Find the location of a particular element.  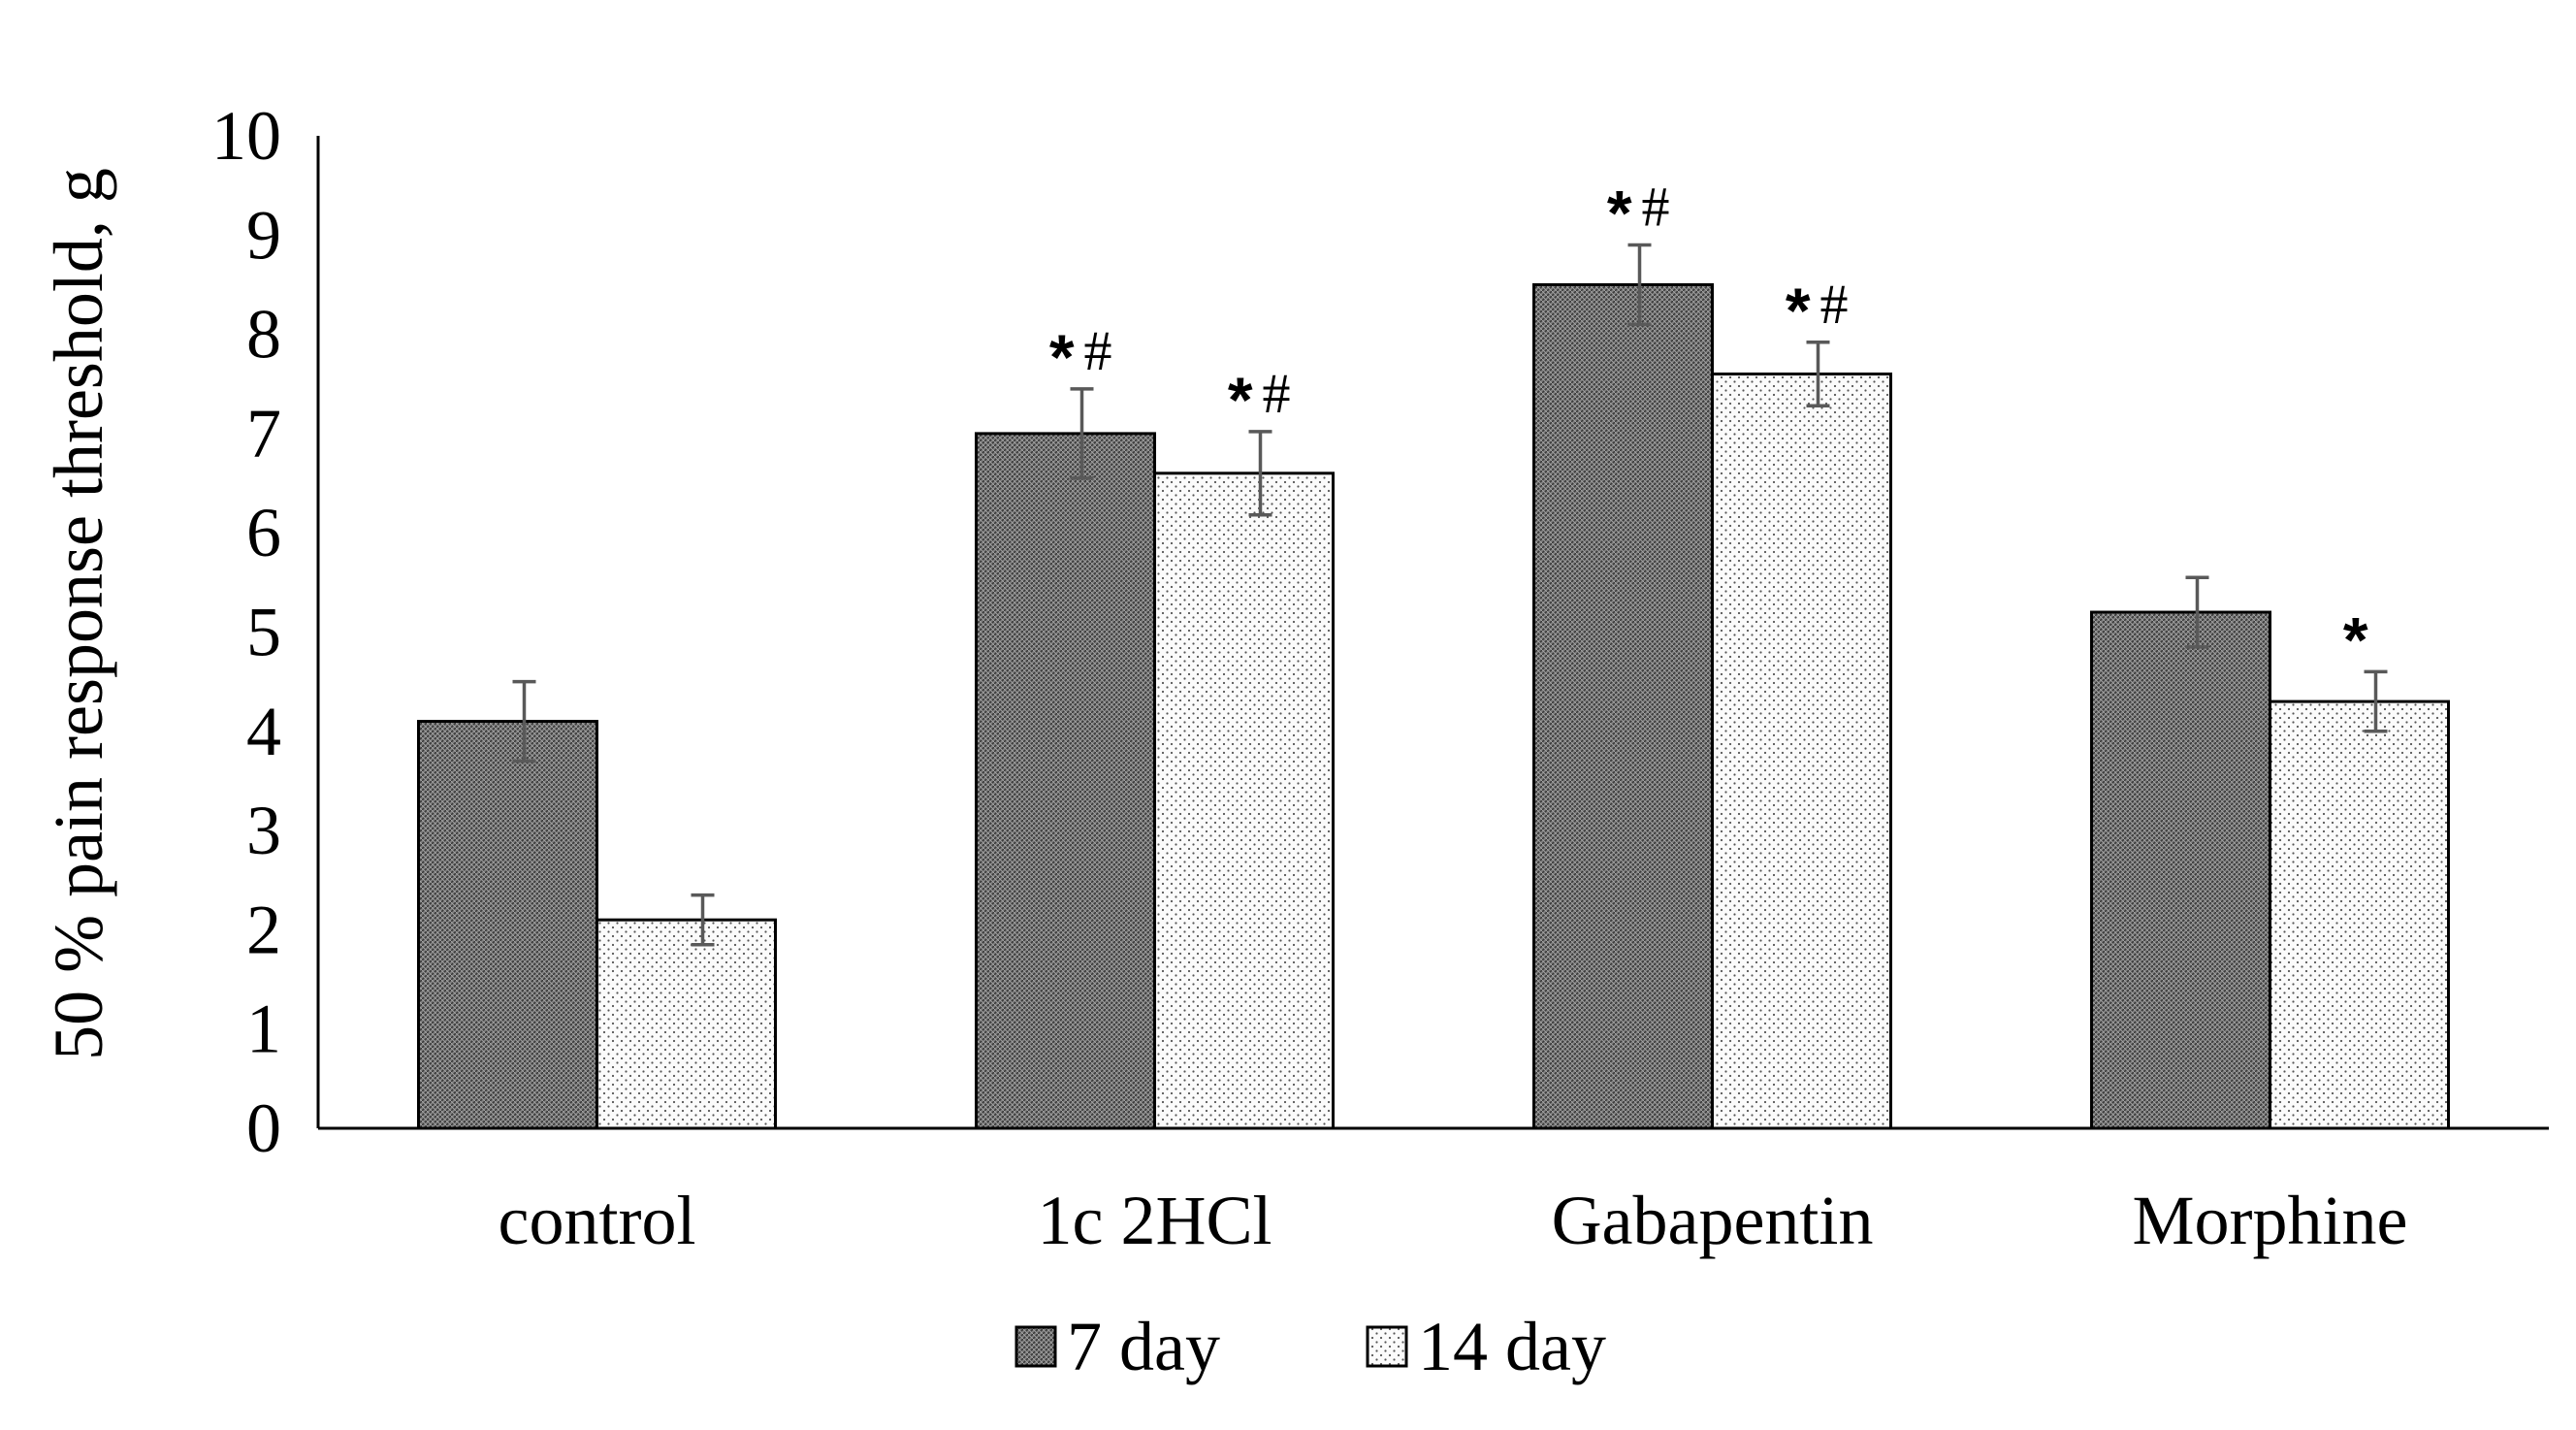

x-tick-label: control is located at coordinates (597, 1220).